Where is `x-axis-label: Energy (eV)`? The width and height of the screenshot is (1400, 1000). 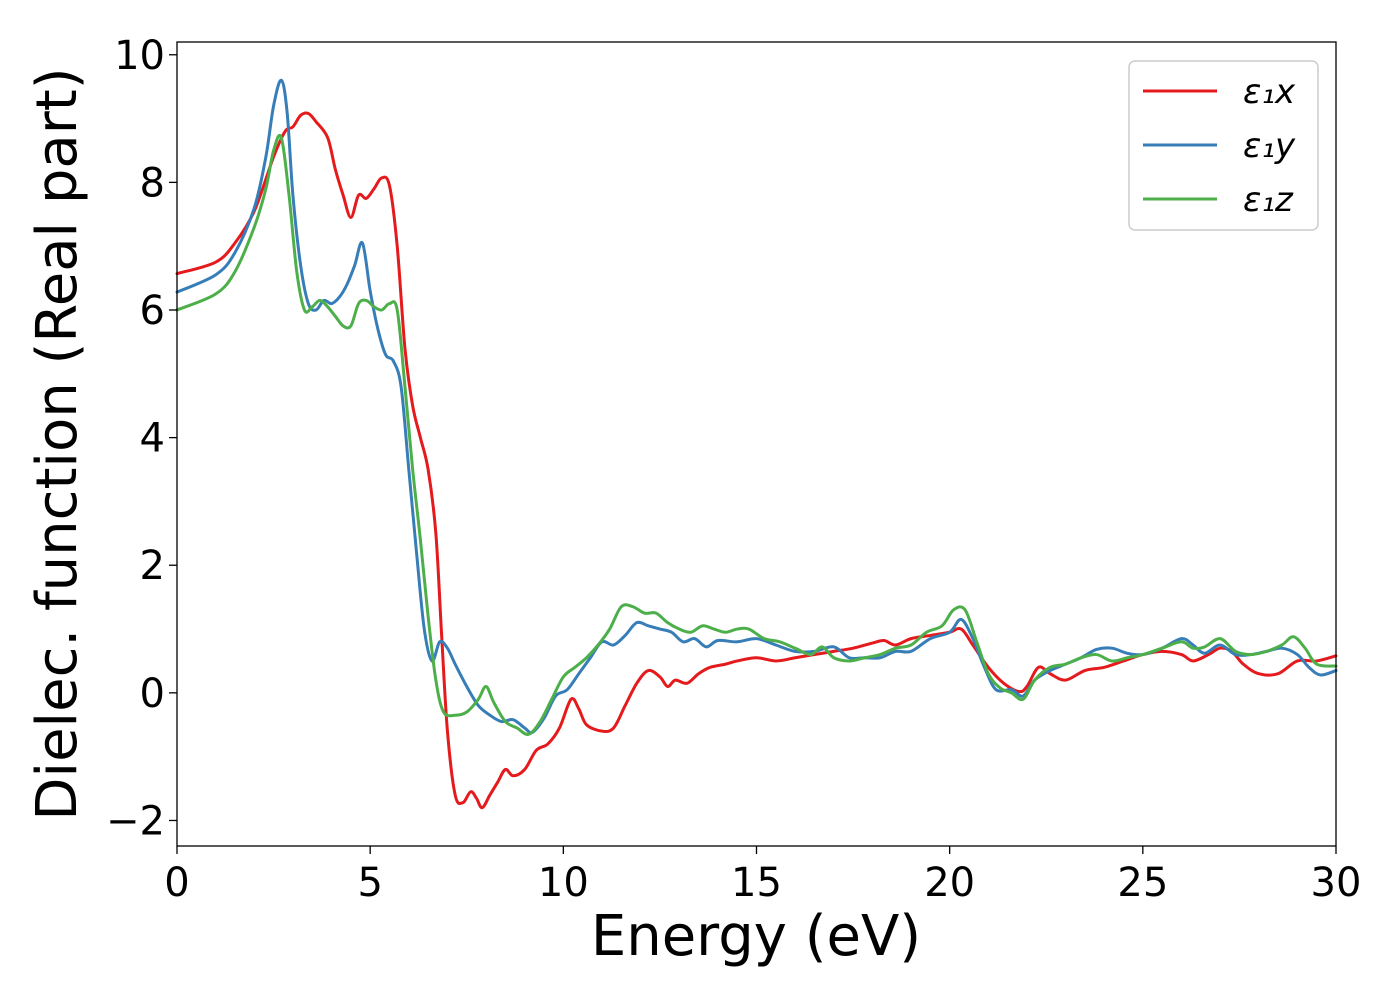
x-axis-label: Energy (eV) is located at coordinates (756, 936).